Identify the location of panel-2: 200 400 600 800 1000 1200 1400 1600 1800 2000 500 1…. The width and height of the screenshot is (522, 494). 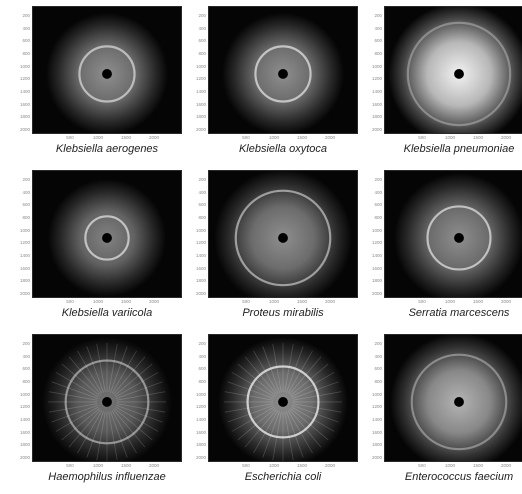
(272, 86).